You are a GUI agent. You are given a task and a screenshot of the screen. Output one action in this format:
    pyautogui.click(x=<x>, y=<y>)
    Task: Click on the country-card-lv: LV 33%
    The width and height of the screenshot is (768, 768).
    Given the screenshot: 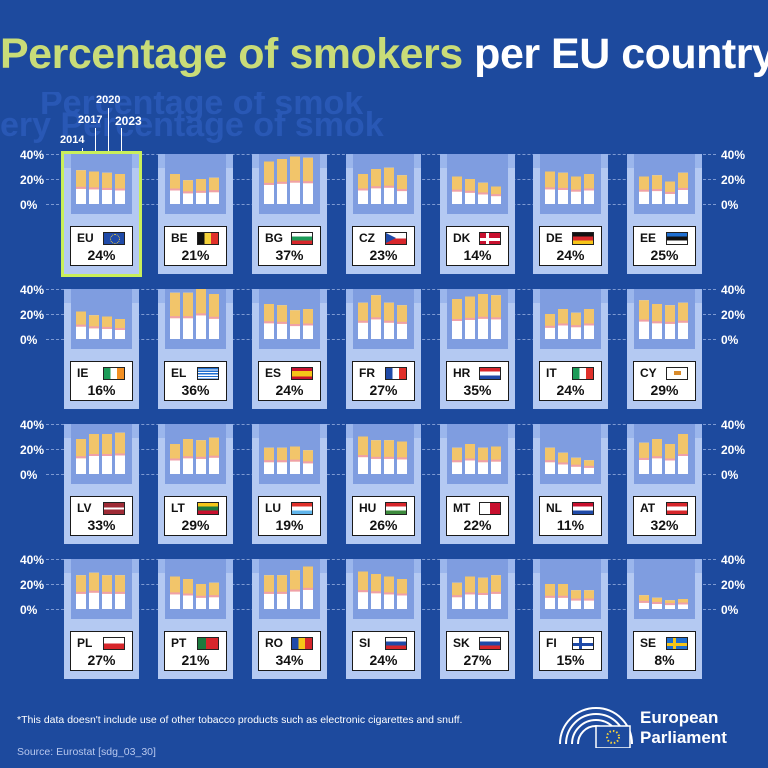 What is the action you would take?
    pyautogui.click(x=101, y=484)
    